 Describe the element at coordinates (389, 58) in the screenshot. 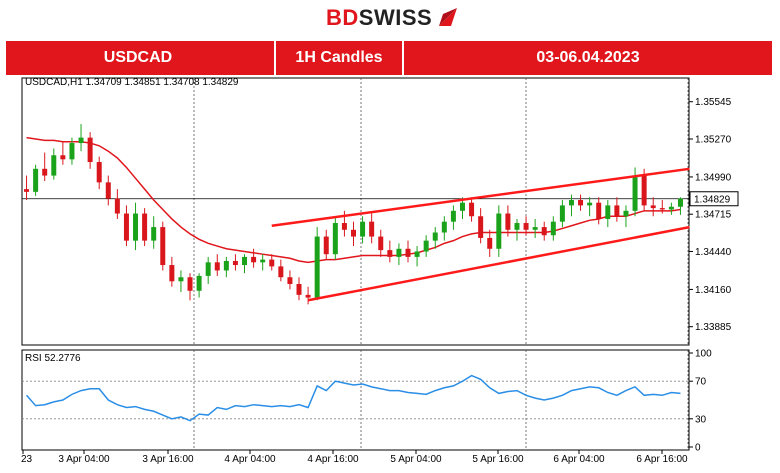

I see `chart-header-banner: USDCAD 1H Candles 03-06.04.2023` at that location.